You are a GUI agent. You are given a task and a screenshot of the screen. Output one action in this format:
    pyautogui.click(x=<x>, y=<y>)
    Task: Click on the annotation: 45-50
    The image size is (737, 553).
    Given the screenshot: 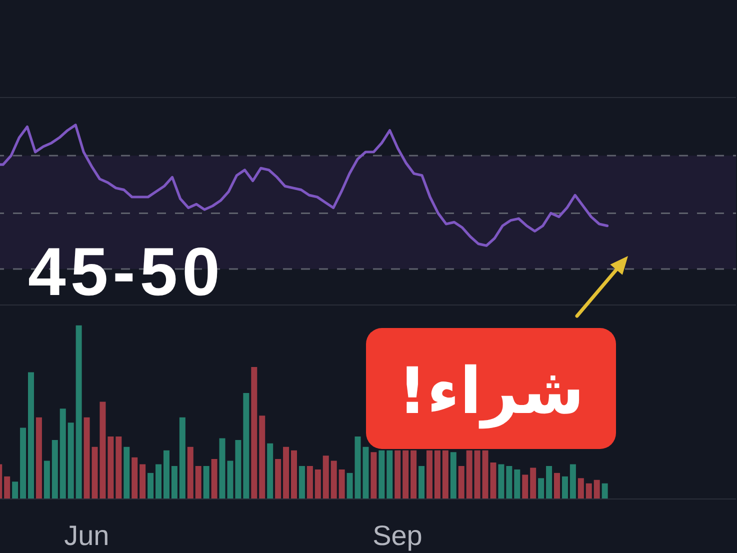 What is the action you would take?
    pyautogui.click(x=126, y=272)
    